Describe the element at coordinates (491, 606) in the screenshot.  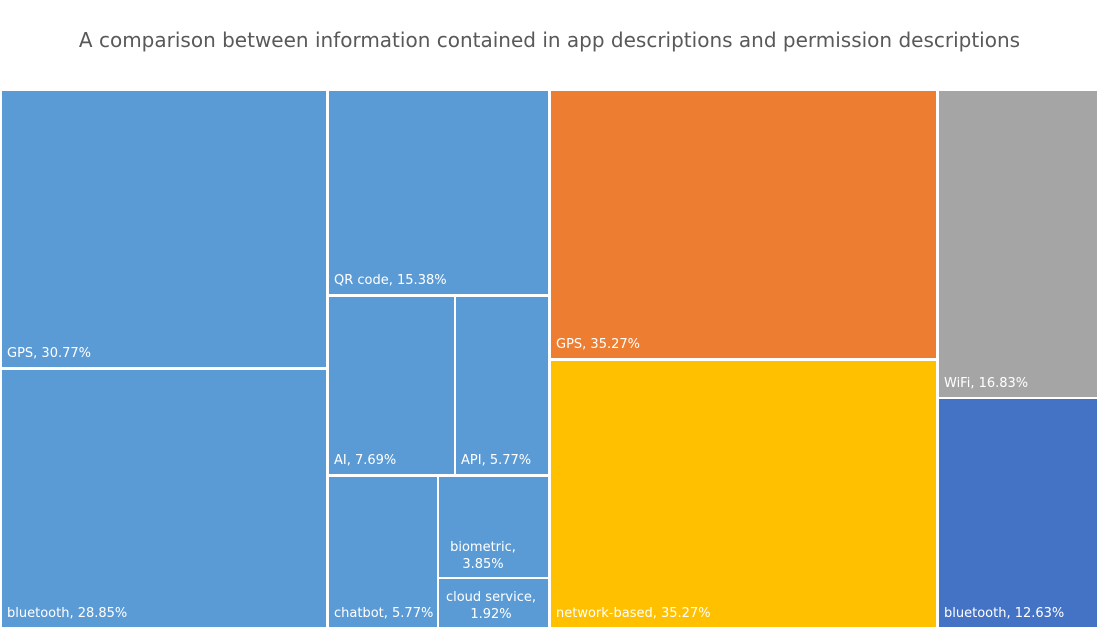
I see `tile-label: cloud service, 1.92%` at that location.